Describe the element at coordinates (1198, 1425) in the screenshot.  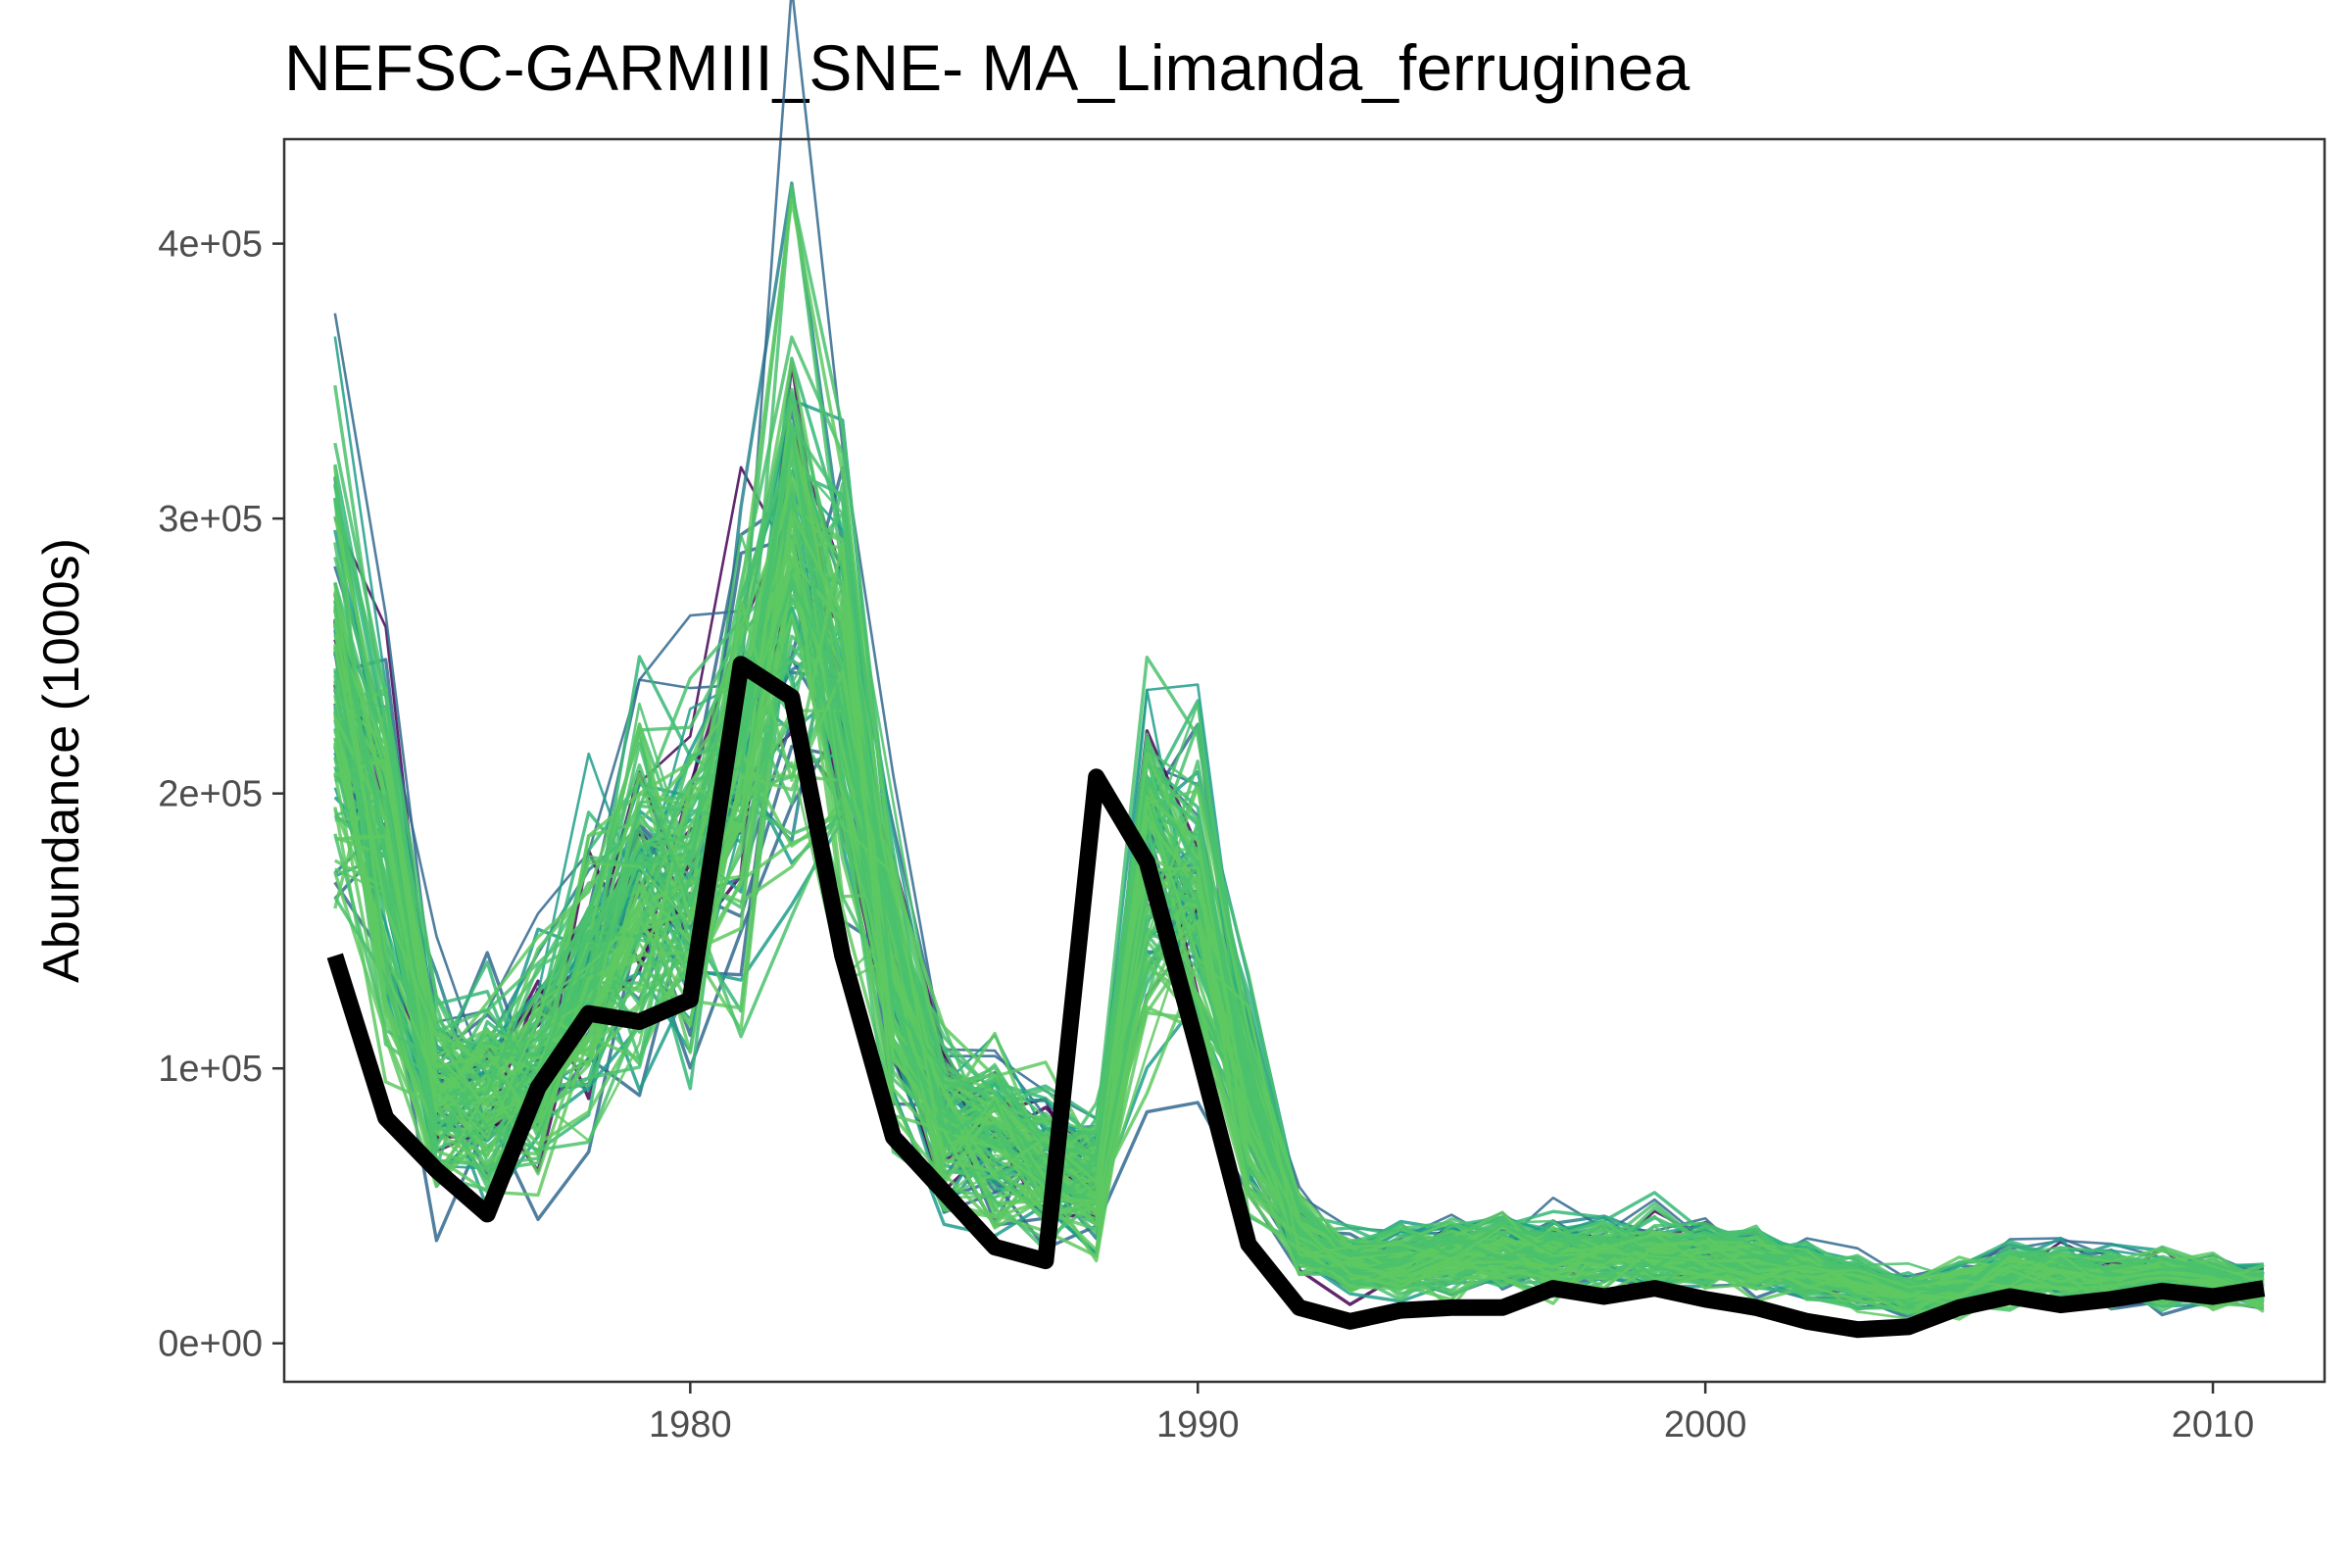
I see `x-tick-label: 1990` at that location.